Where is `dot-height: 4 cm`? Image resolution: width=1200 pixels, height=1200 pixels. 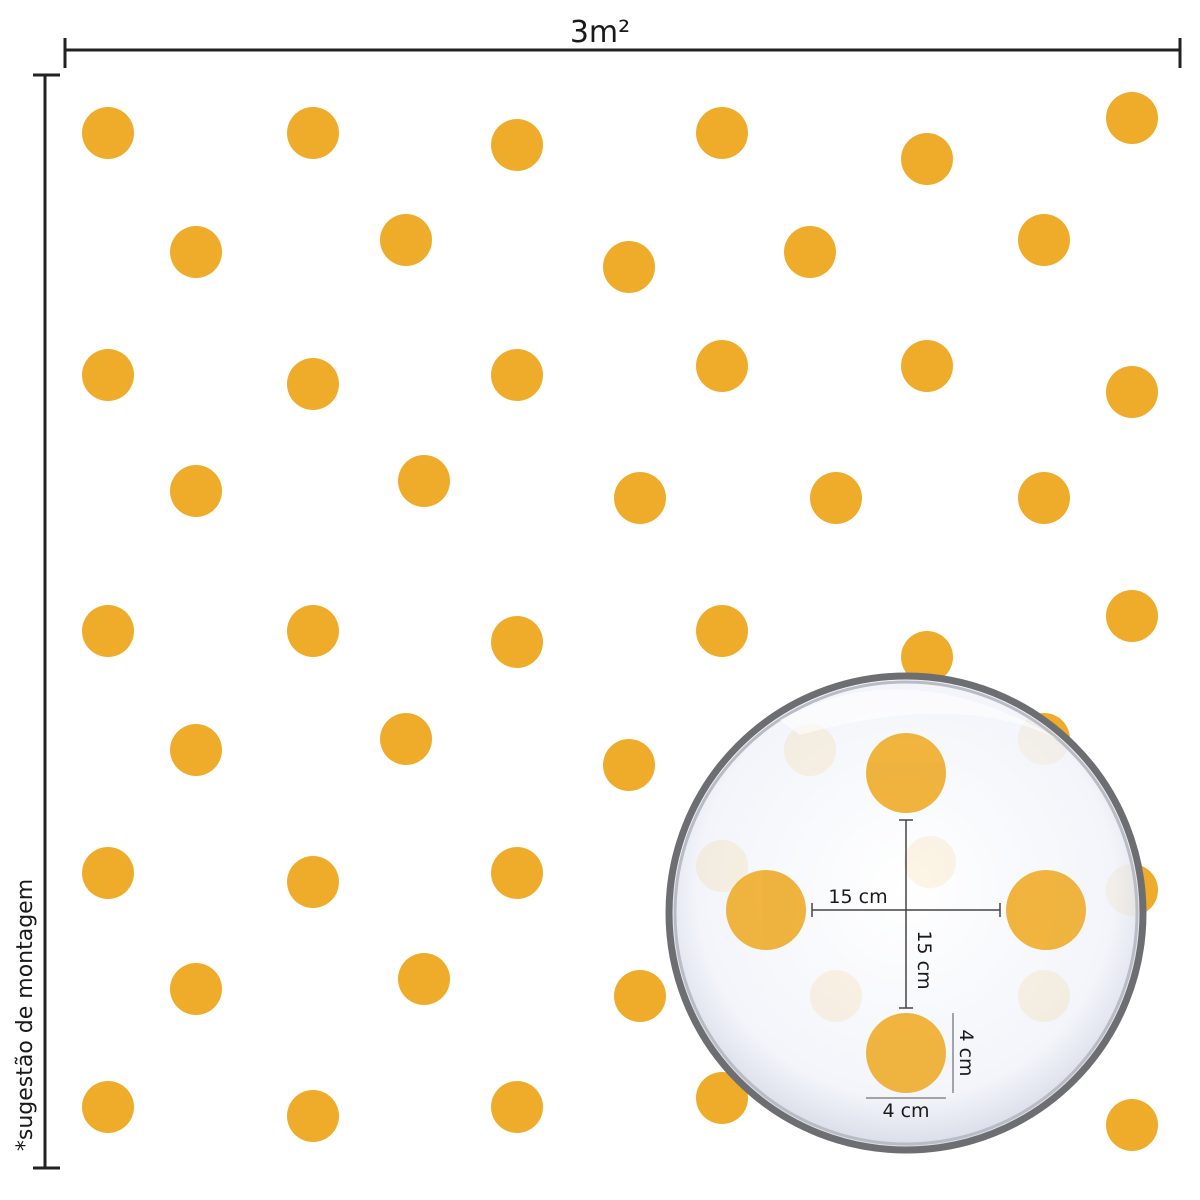 dot-height: 4 cm is located at coordinates (966, 1052).